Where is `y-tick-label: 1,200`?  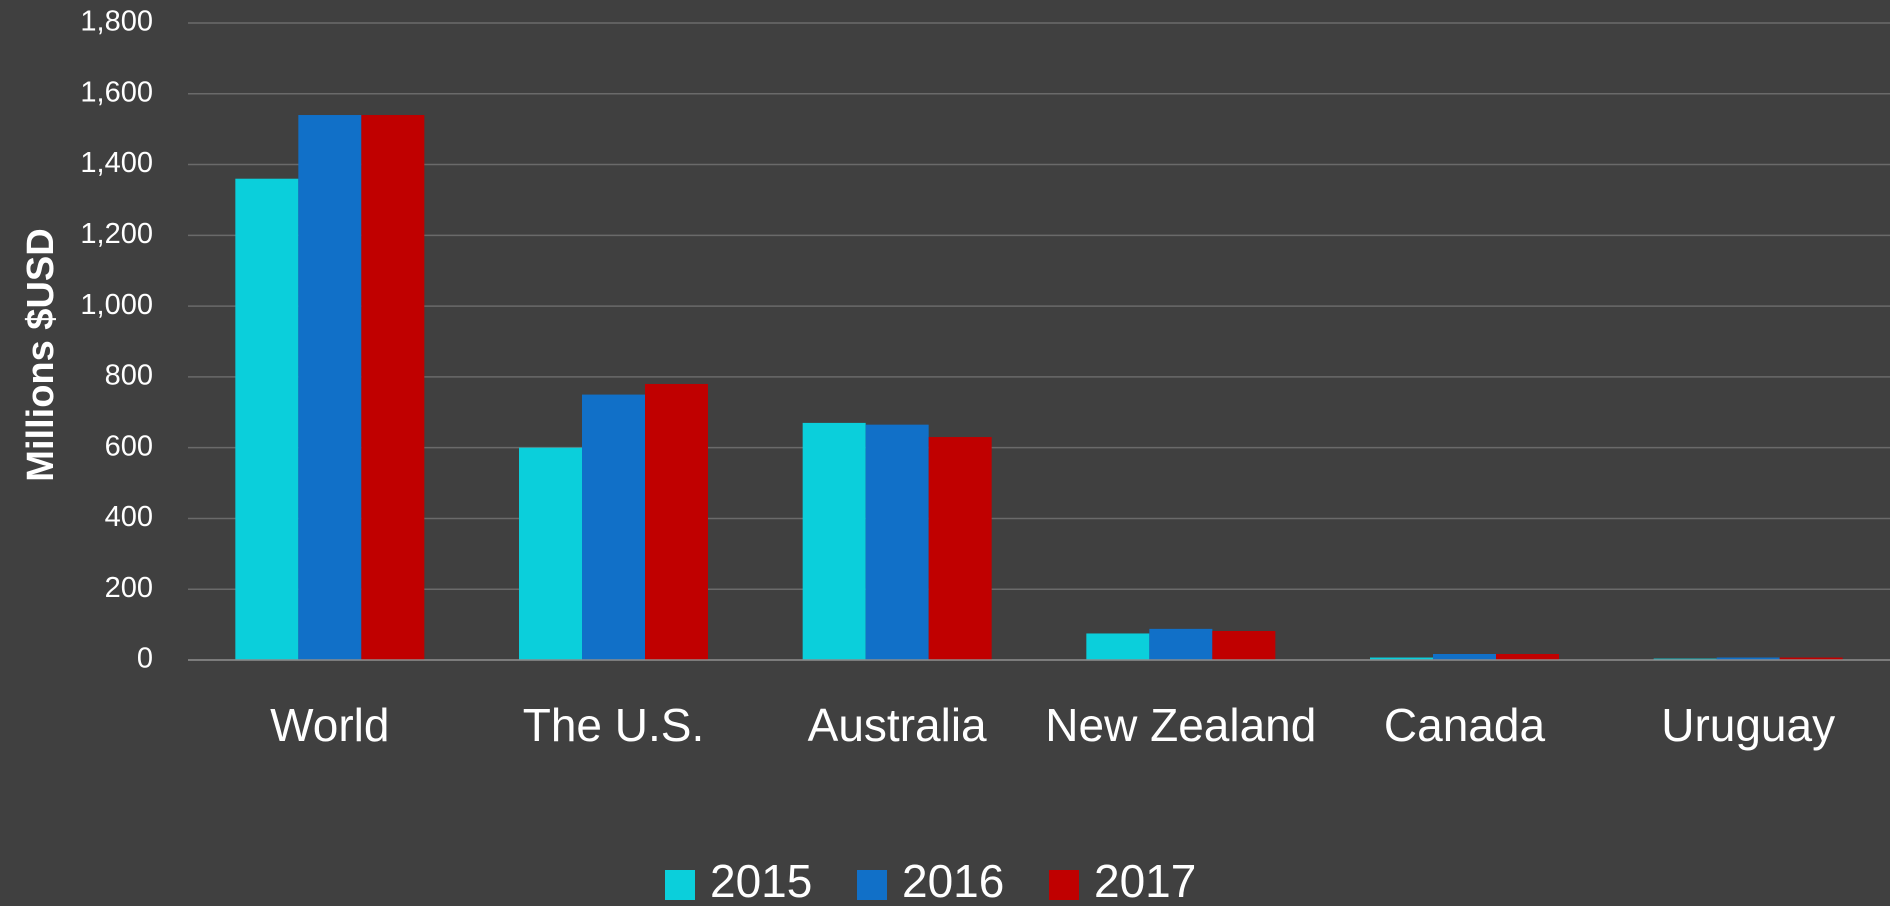 y-tick-label: 1,200 is located at coordinates (116, 234).